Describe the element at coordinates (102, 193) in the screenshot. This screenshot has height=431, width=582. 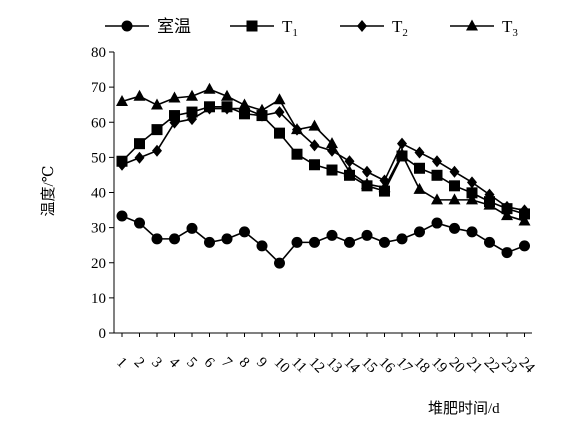
I see `y-ticks: 0 10 20 30 40 50 60 70 80` at that location.